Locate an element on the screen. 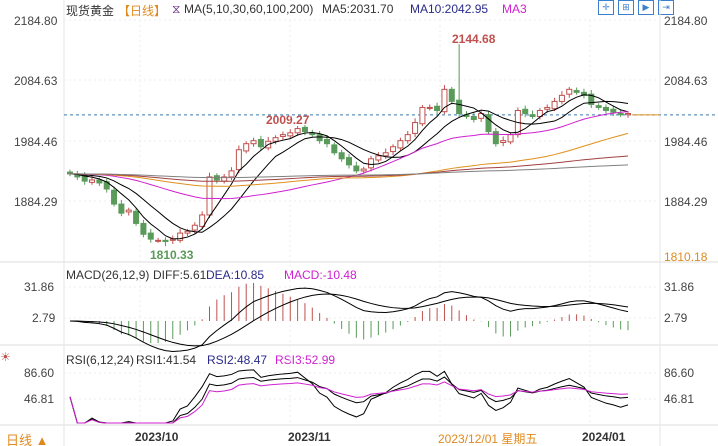 The height and width of the screenshot is (446, 718). rsi-tick: 46.81 is located at coordinates (39, 399).